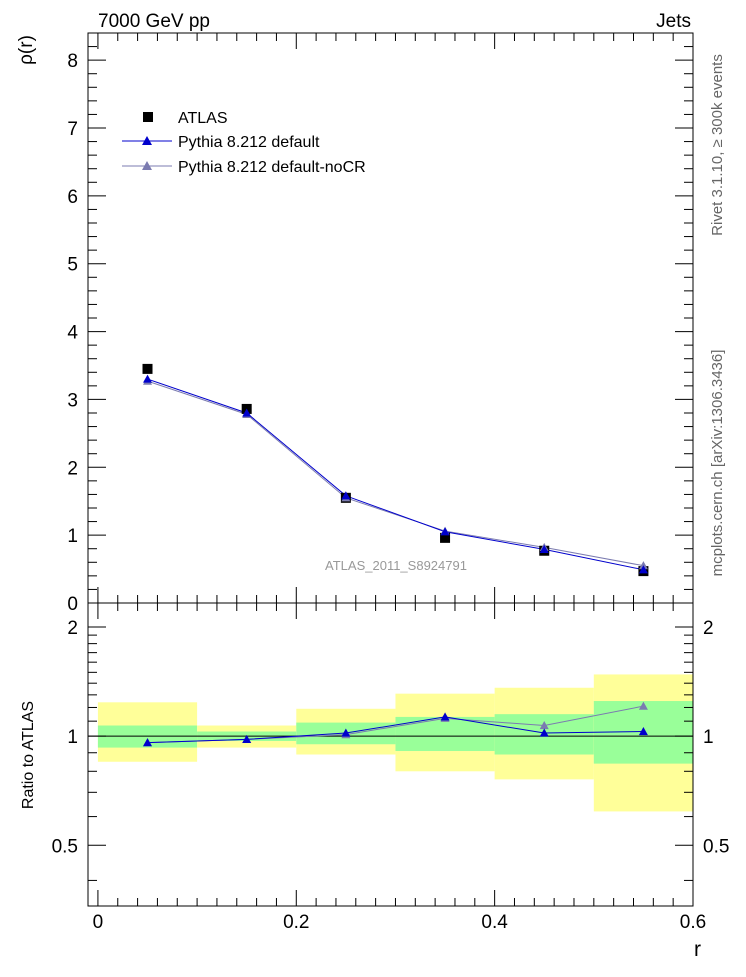 This screenshot has width=746, height=977. What do you see at coordinates (72, 628) in the screenshot?
I see `ratio-y-tick-label-left: 2` at bounding box center [72, 628].